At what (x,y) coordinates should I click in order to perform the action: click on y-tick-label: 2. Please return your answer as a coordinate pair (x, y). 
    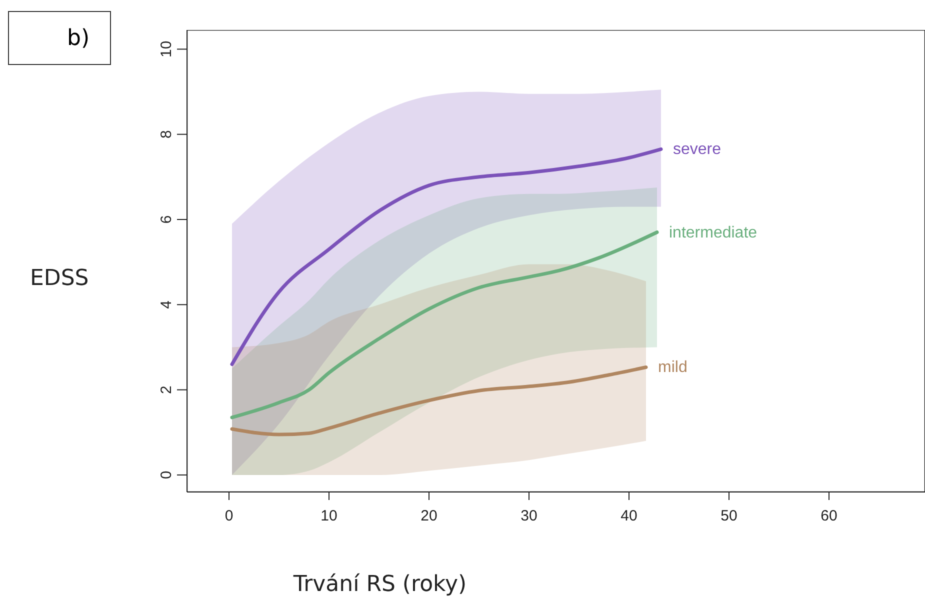
    Looking at the image, I should click on (166, 390).